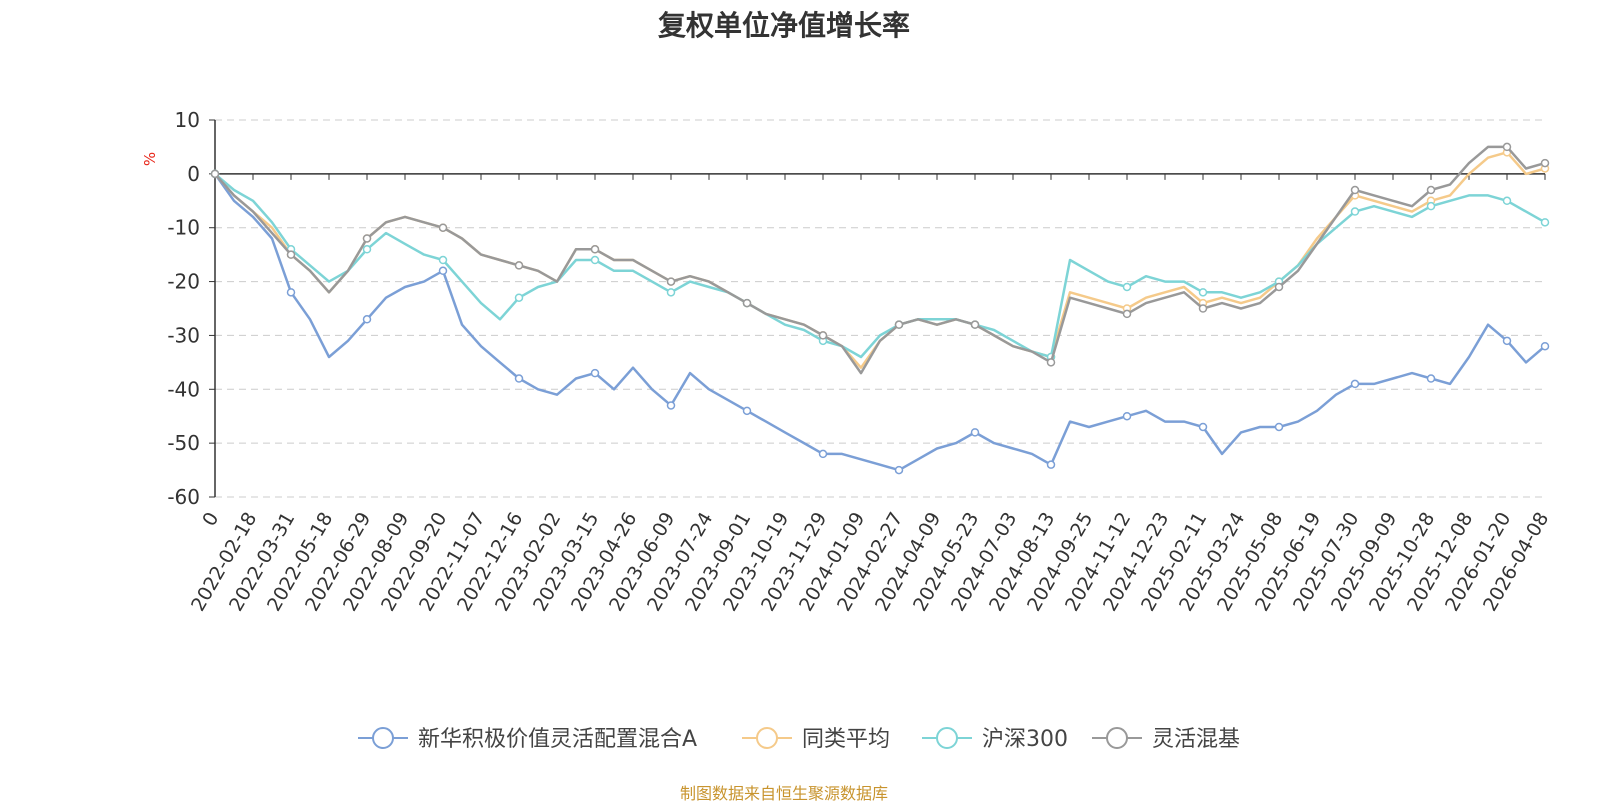 Image resolution: width=1600 pixels, height=804 pixels. What do you see at coordinates (183, 308) in the screenshot?
I see `y-axis-tick-labels: 10 0 -10 -20 -30 -40 -50 -60` at bounding box center [183, 308].